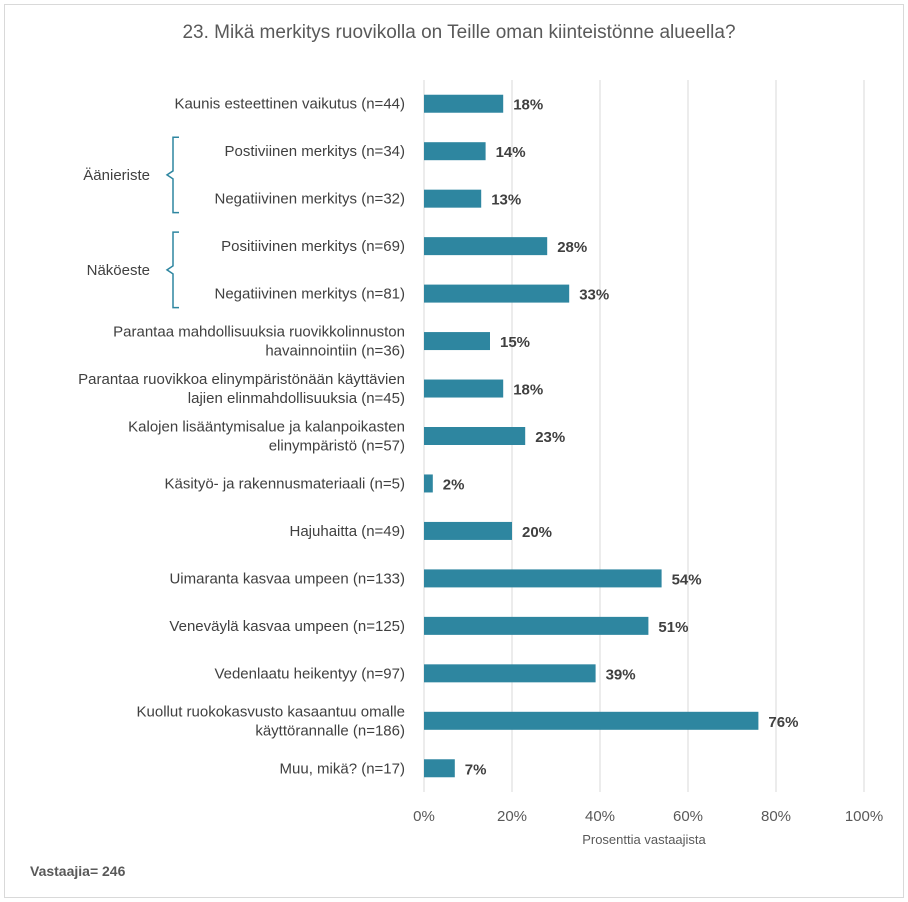  Describe the element at coordinates (687, 579) in the screenshot. I see `data-label: 54%` at that location.